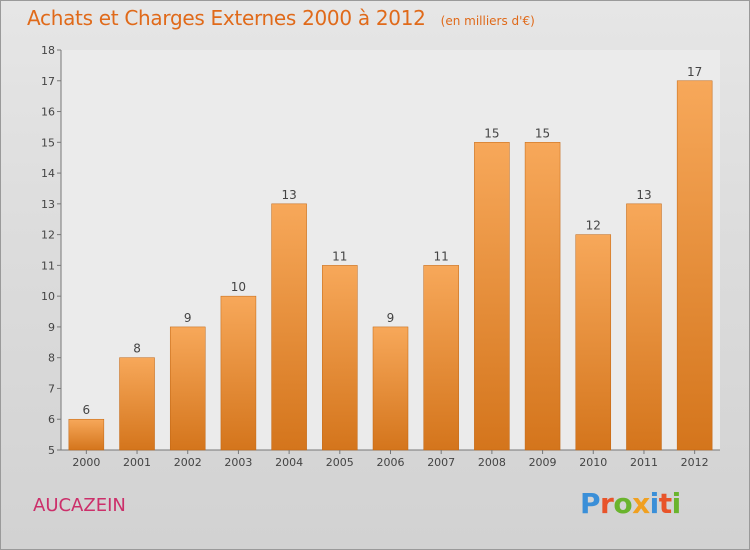 The height and width of the screenshot is (550, 750). I want to click on proxiti-logo: Proxiti, so click(630, 503).